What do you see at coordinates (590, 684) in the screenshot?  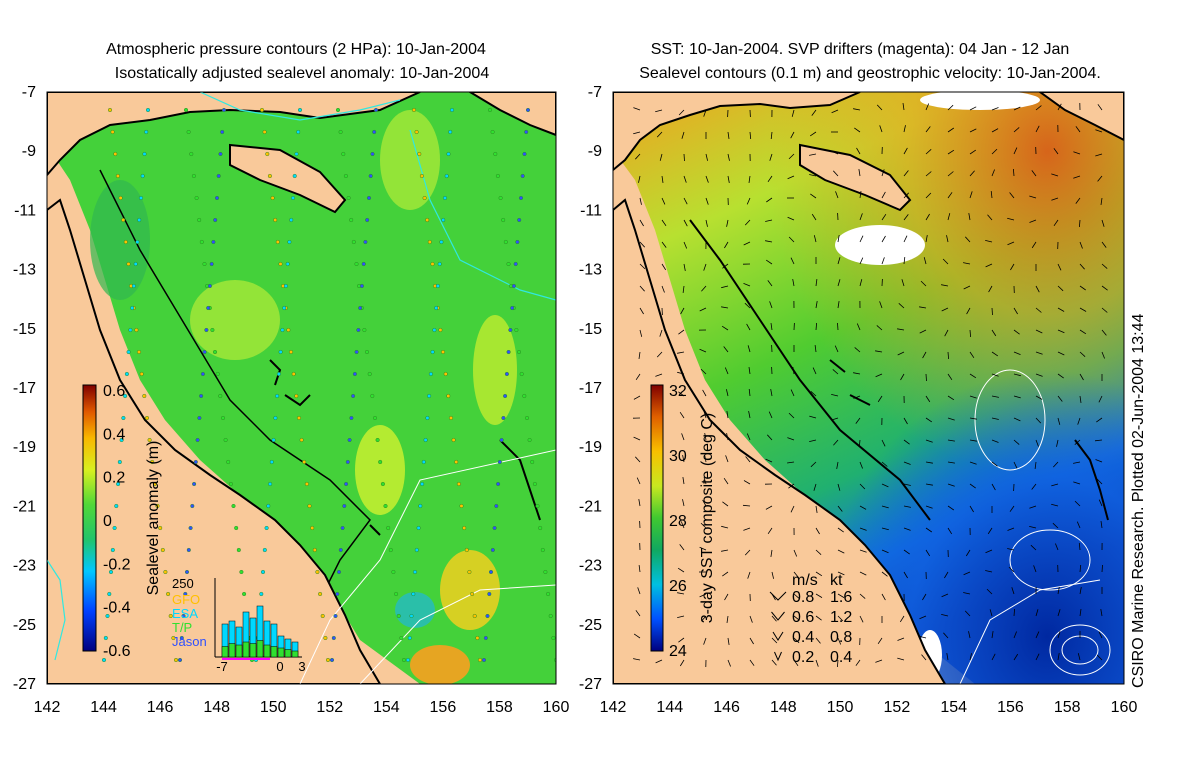 I see `lat-tick-right: -27` at bounding box center [590, 684].